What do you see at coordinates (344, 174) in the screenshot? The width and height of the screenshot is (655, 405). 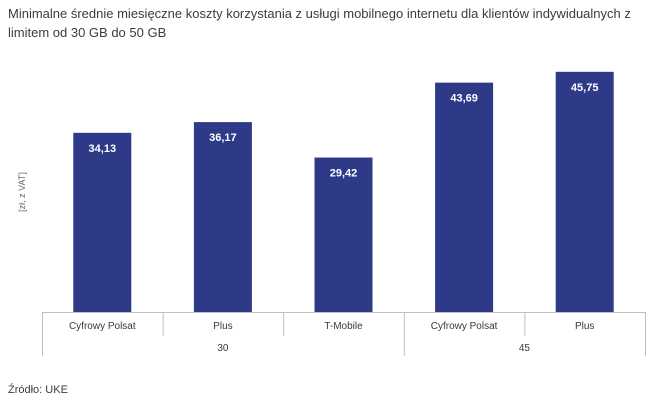 I see `data-label: 29,42` at bounding box center [344, 174].